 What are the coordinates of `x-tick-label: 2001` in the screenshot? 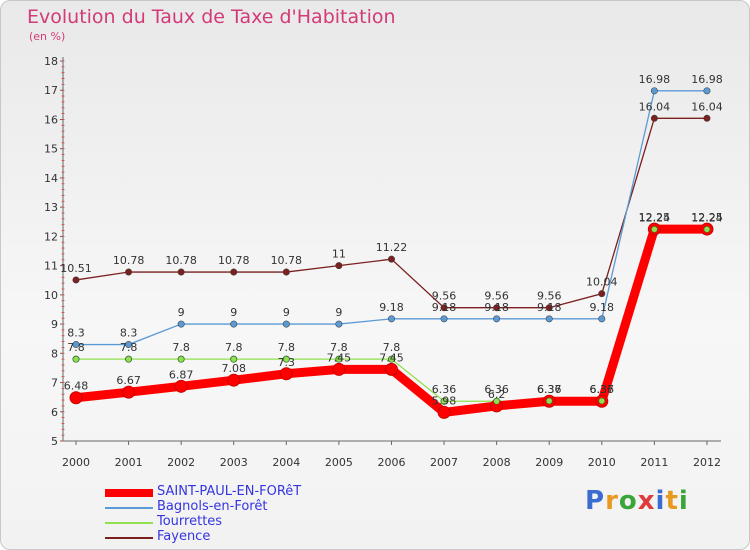 It's located at (129, 462).